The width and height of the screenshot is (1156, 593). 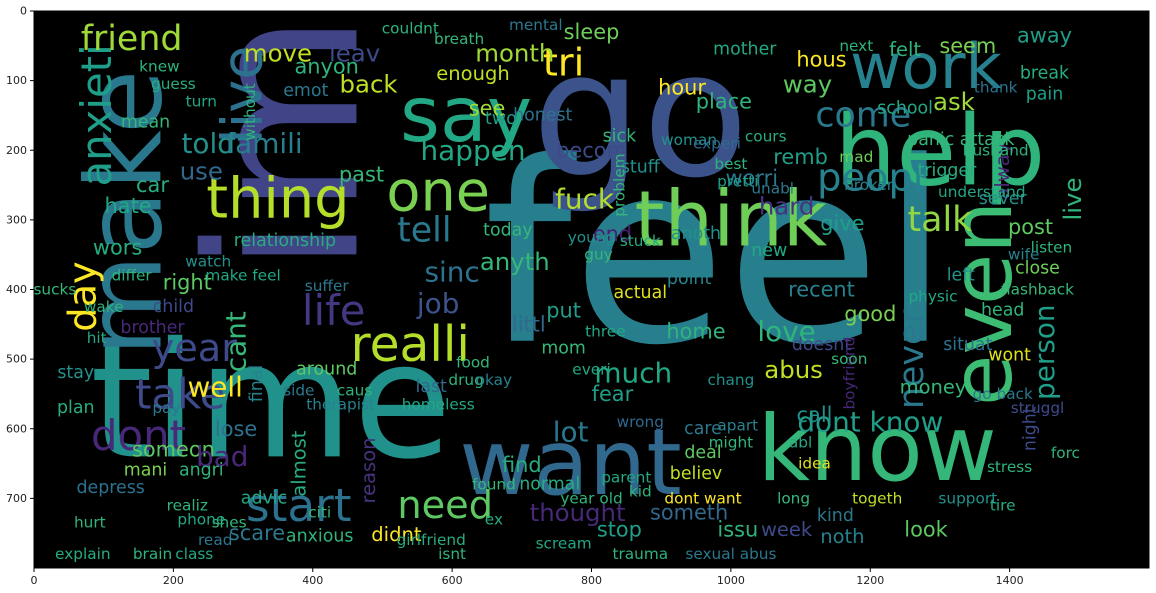 What do you see at coordinates (369, 84) in the screenshot?
I see `word-back: back` at bounding box center [369, 84].